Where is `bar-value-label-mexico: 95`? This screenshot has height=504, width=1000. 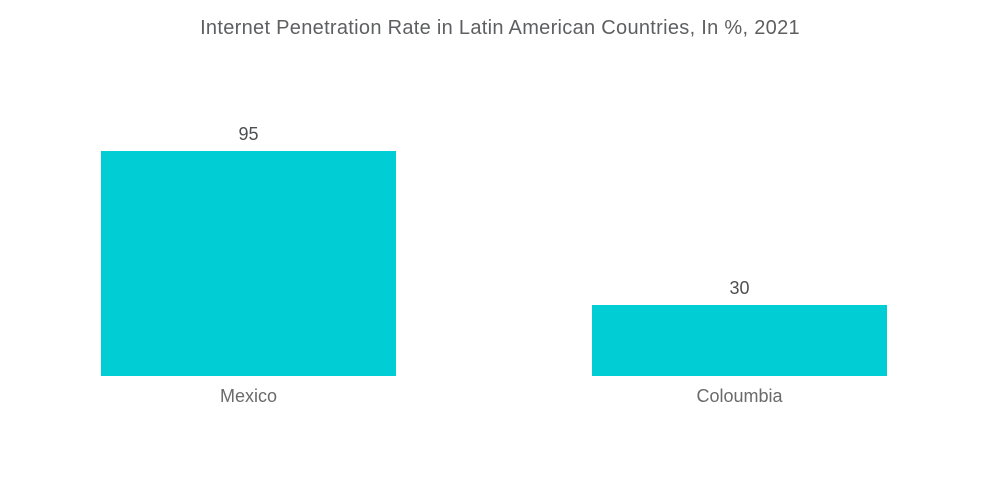
bar-value-label-mexico: 95 is located at coordinates (248, 134).